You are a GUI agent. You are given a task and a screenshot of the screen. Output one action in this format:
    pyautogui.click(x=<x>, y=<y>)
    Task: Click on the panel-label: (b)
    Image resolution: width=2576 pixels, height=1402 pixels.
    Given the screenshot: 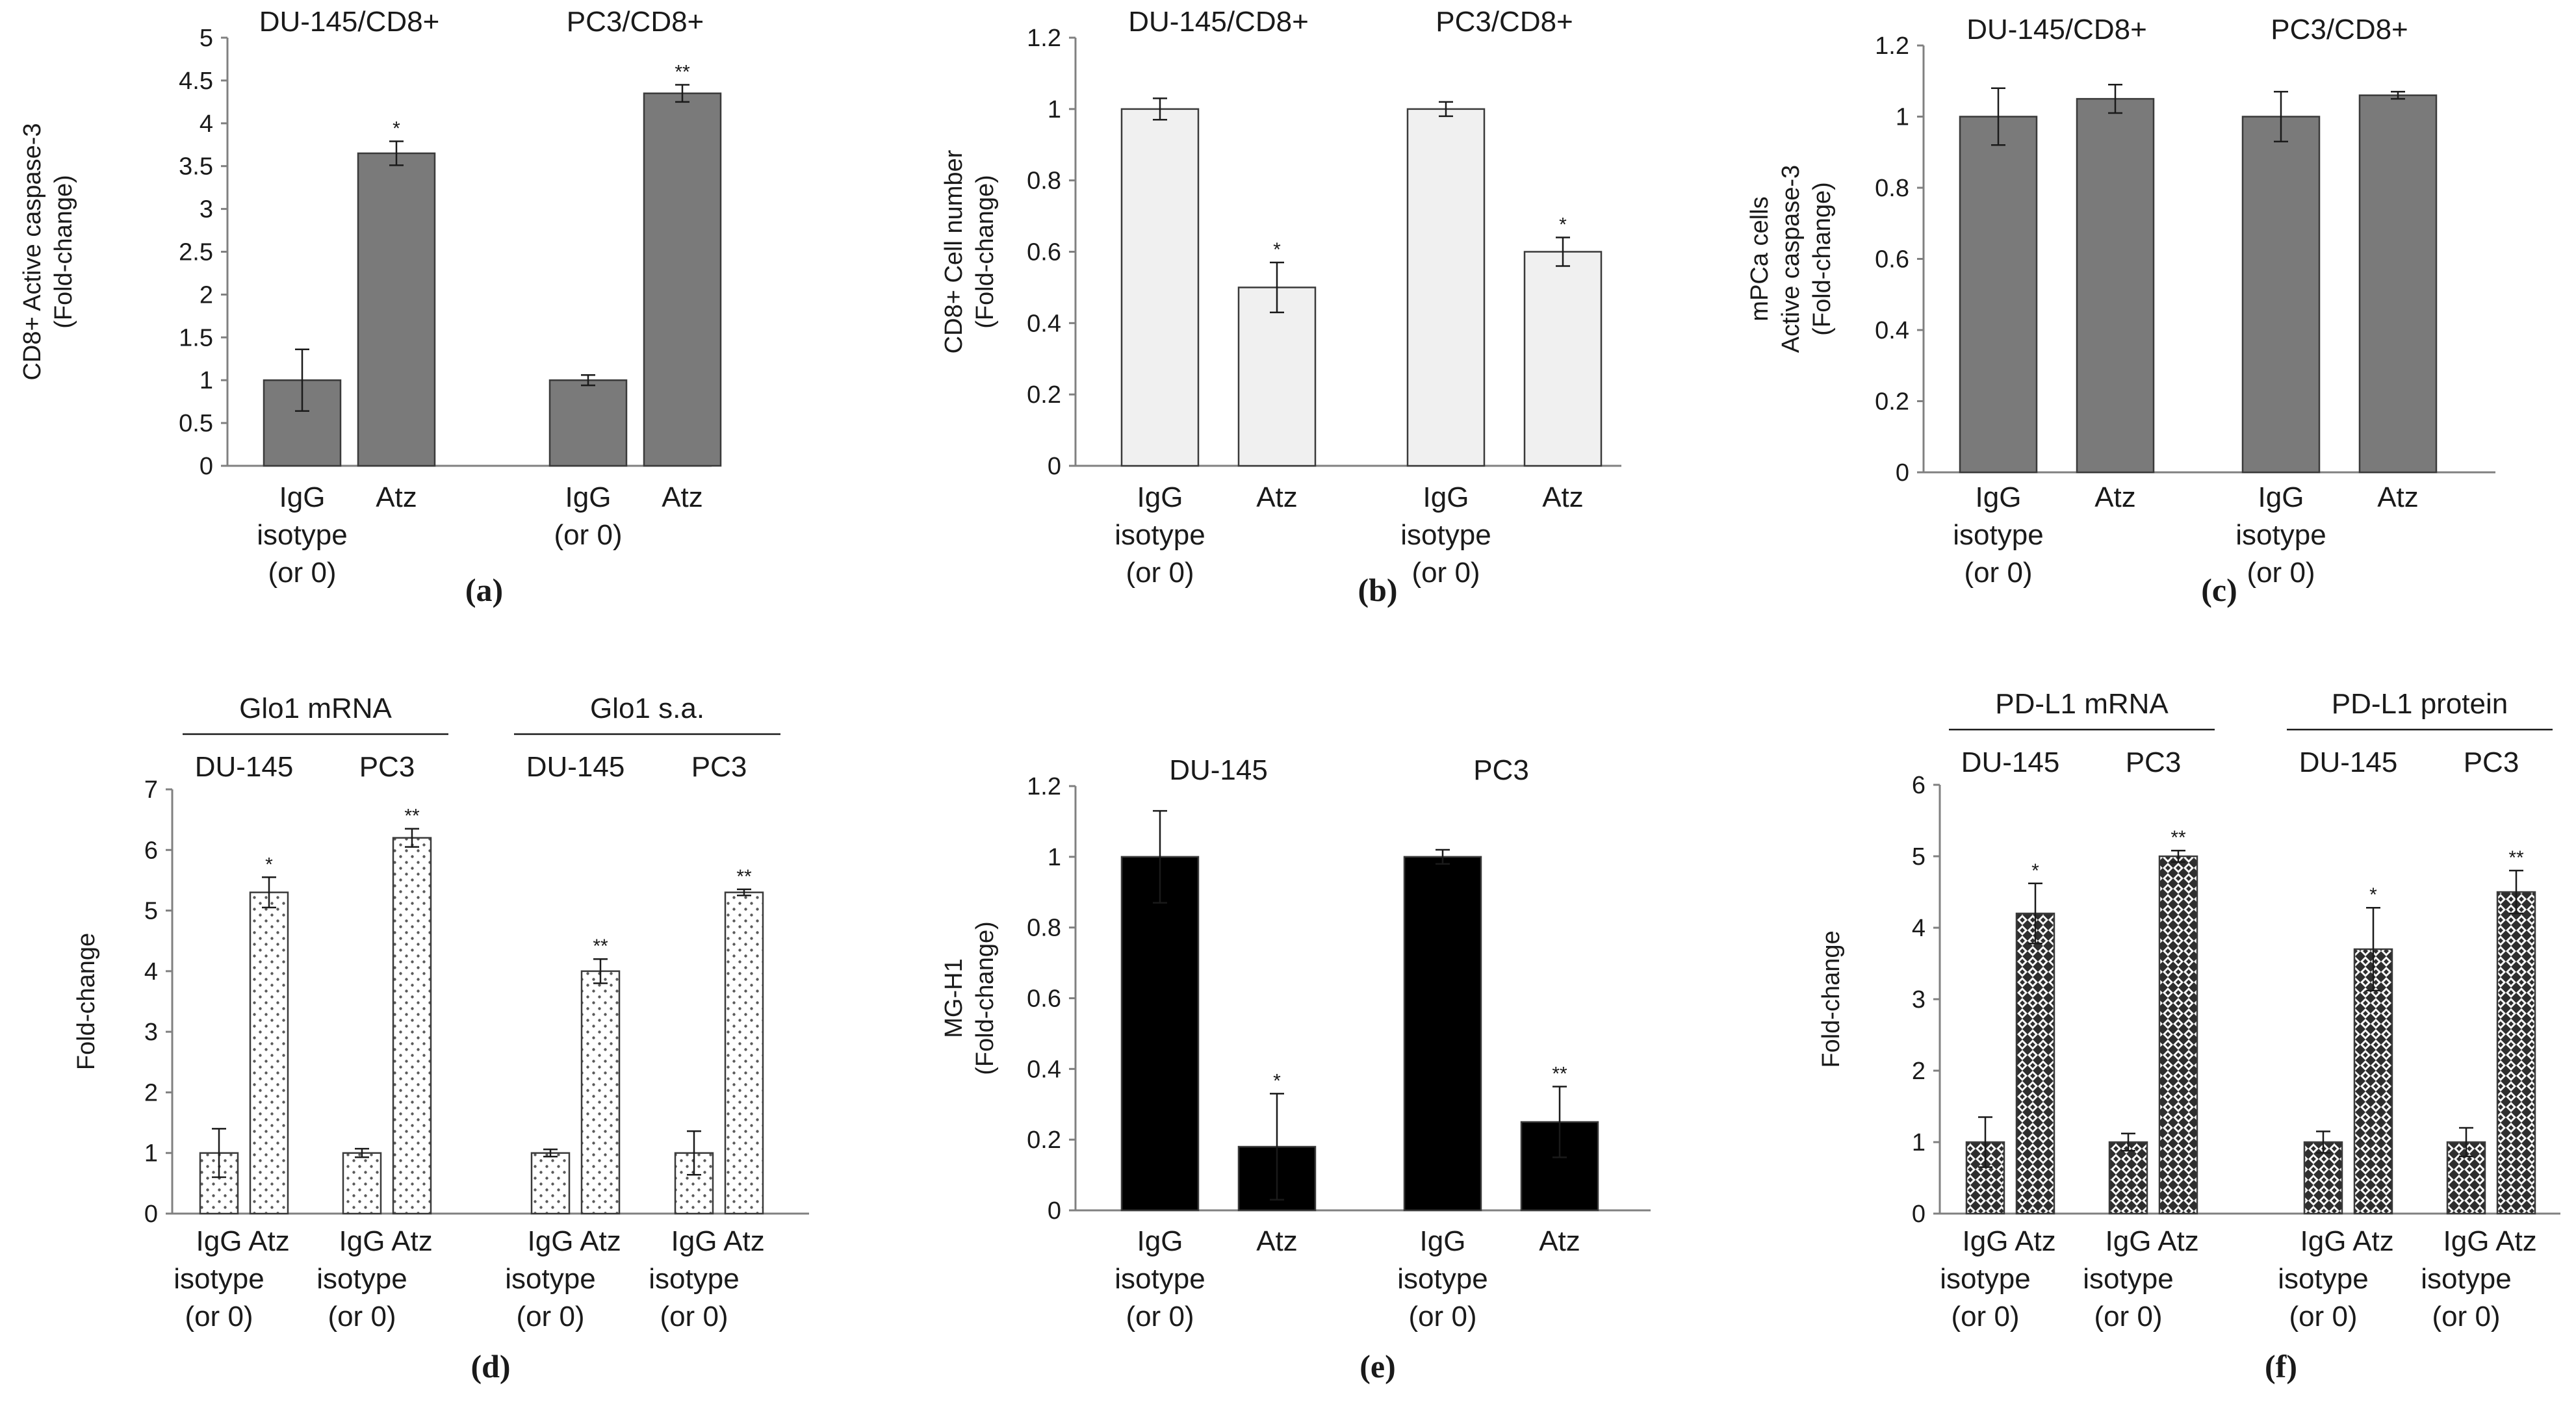 What is the action you would take?
    pyautogui.click(x=1378, y=590)
    